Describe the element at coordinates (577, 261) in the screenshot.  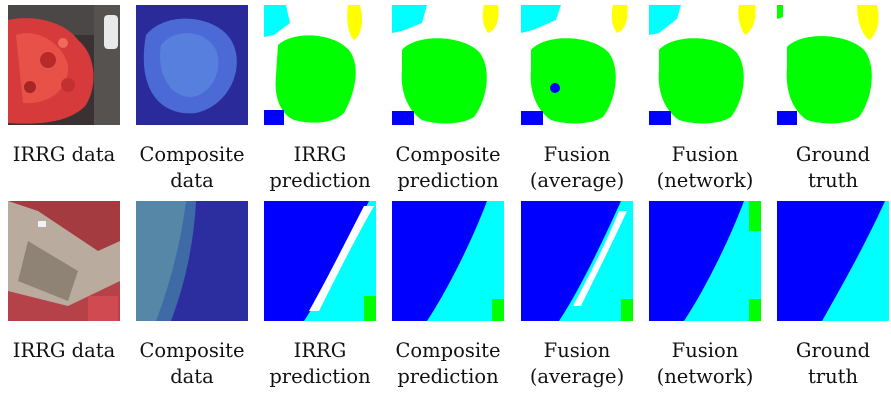
I see `row2-fusion-average` at that location.